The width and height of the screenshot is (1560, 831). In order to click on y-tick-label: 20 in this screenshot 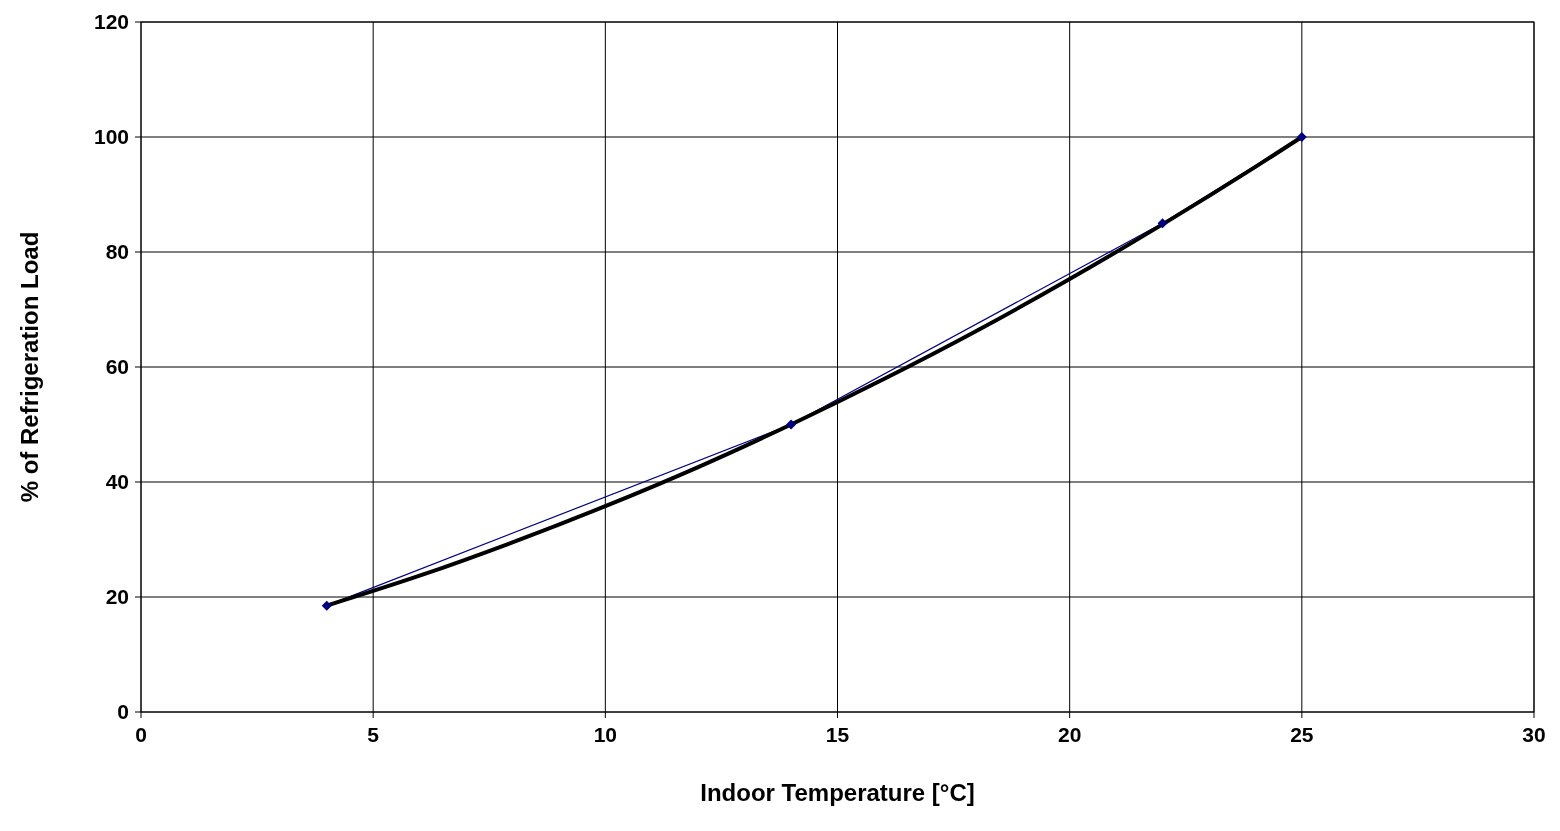, I will do `click(117, 597)`.